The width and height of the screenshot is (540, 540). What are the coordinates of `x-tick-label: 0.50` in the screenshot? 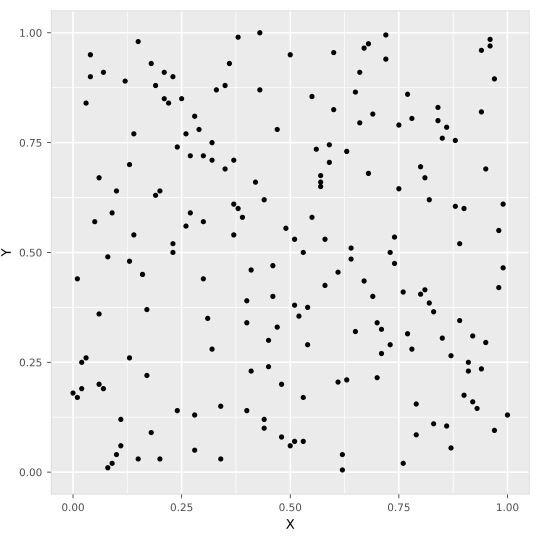 It's located at (290, 507).